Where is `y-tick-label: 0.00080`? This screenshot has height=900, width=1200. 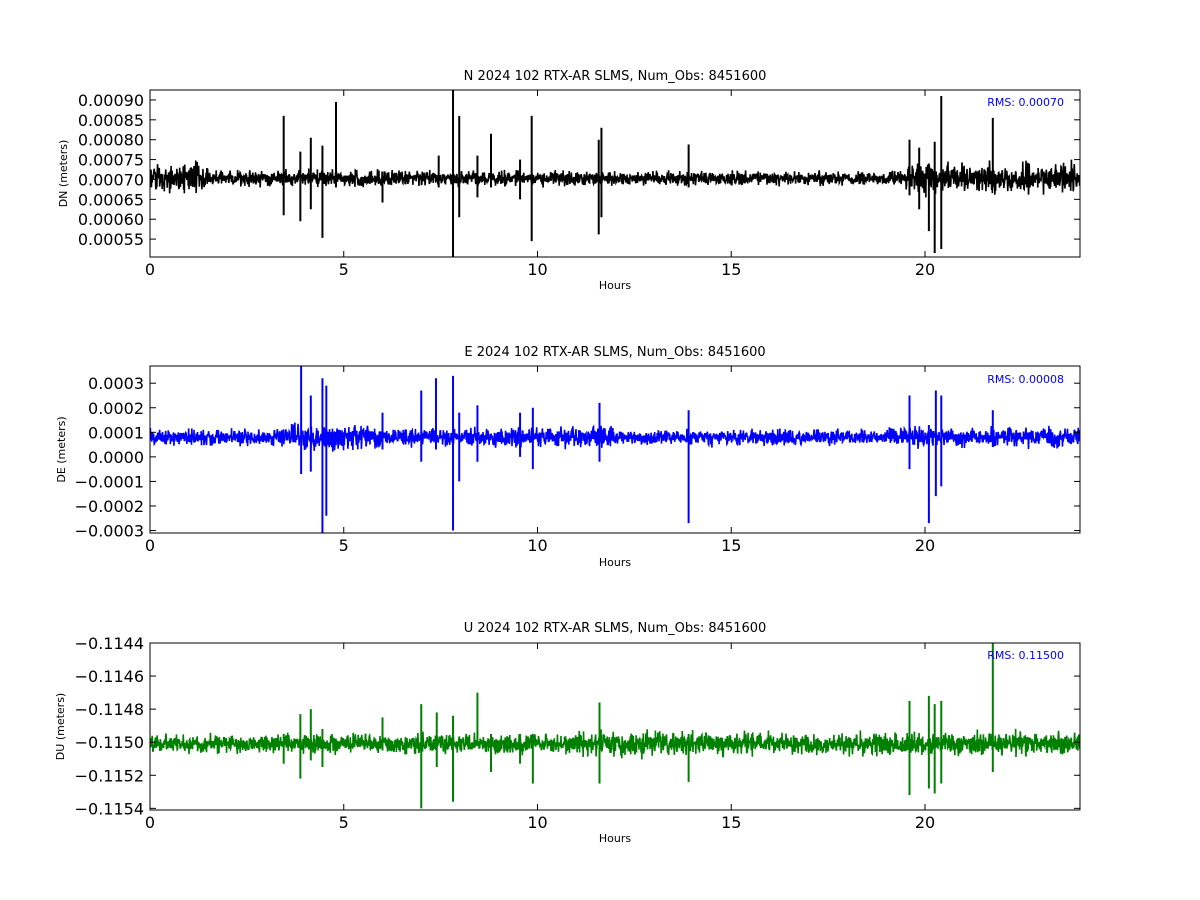
y-tick-label: 0.00080 is located at coordinates (111, 140).